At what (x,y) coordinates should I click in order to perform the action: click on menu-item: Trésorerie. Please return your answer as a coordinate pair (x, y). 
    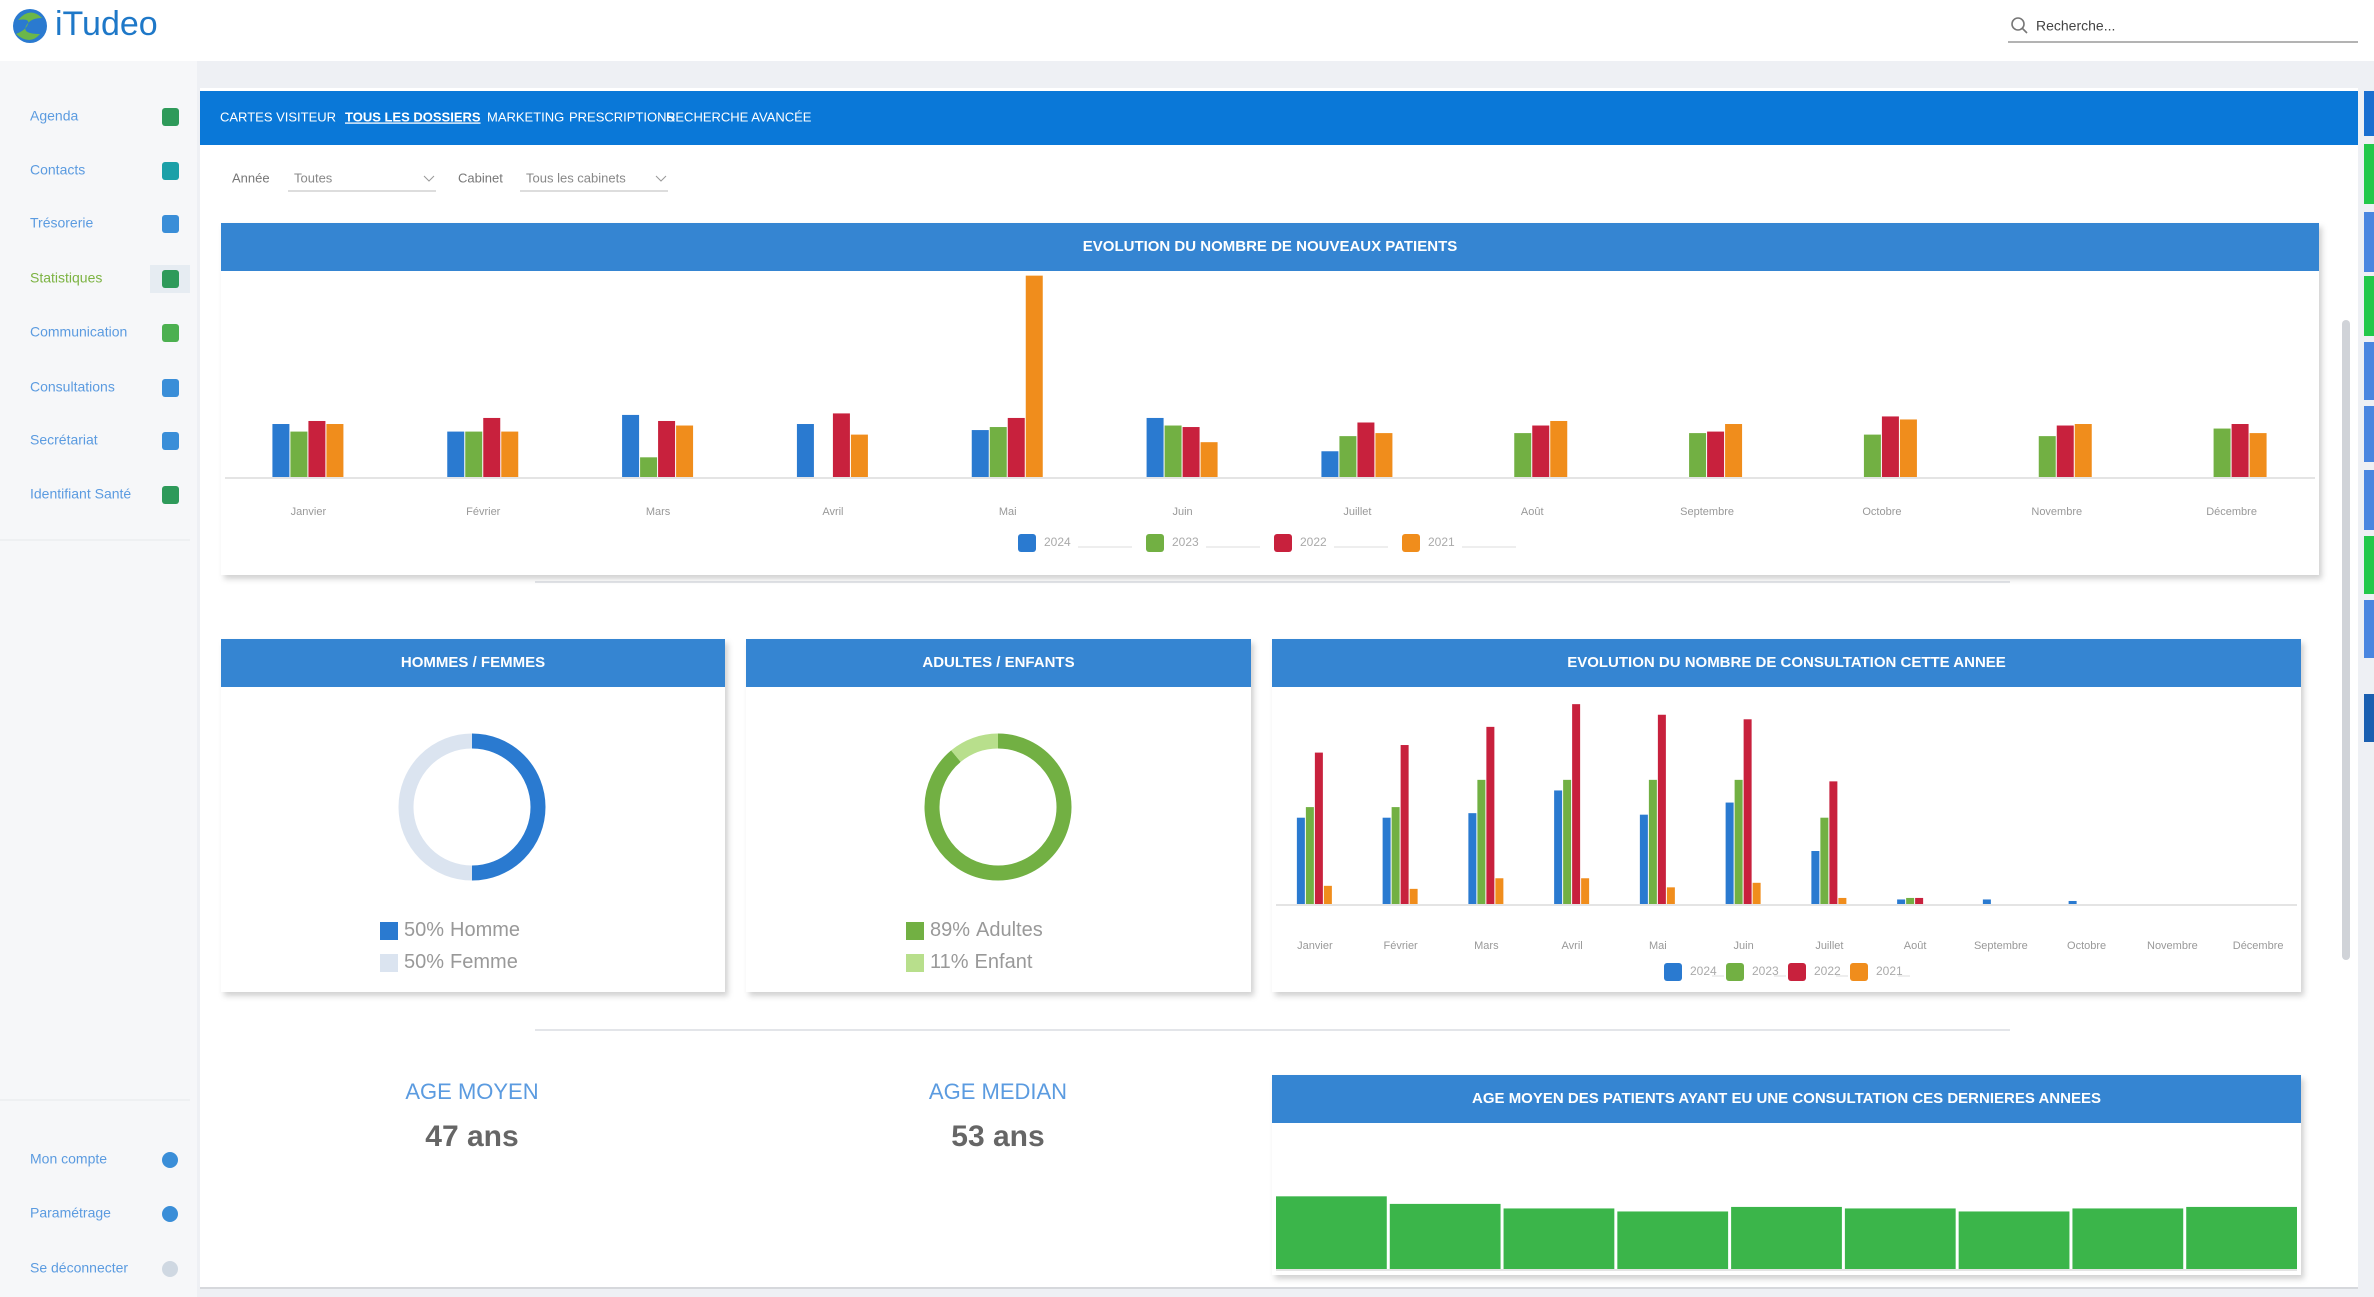
    Looking at the image, I should click on (61, 223).